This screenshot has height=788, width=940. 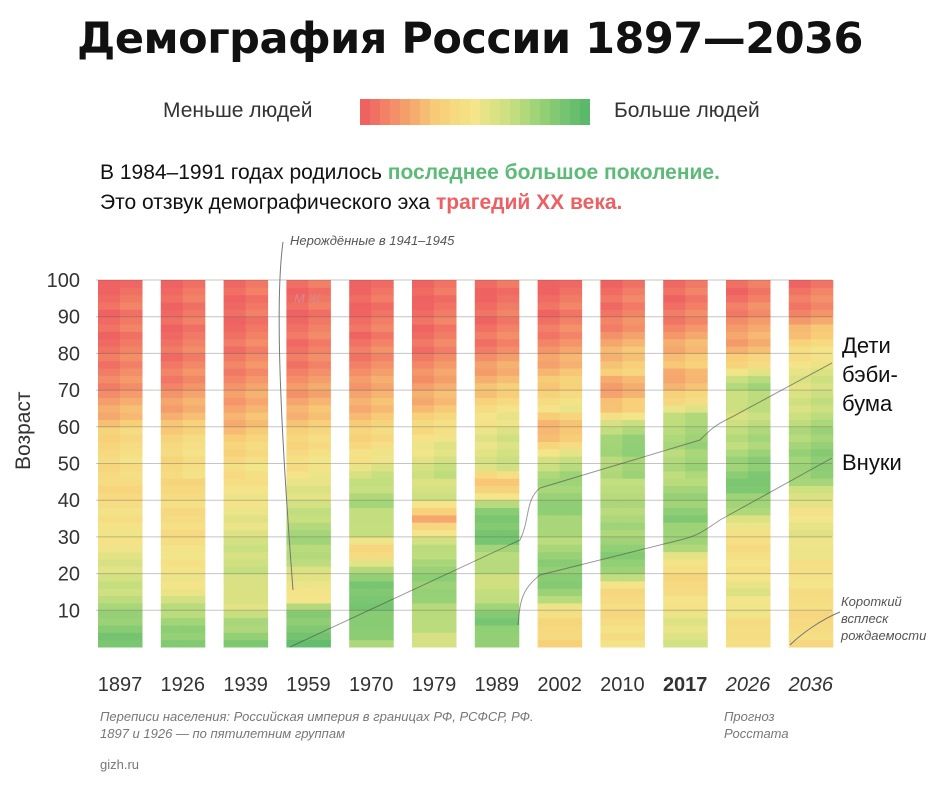 What do you see at coordinates (120, 764) in the screenshot?
I see `source-link: gizh.ru` at bounding box center [120, 764].